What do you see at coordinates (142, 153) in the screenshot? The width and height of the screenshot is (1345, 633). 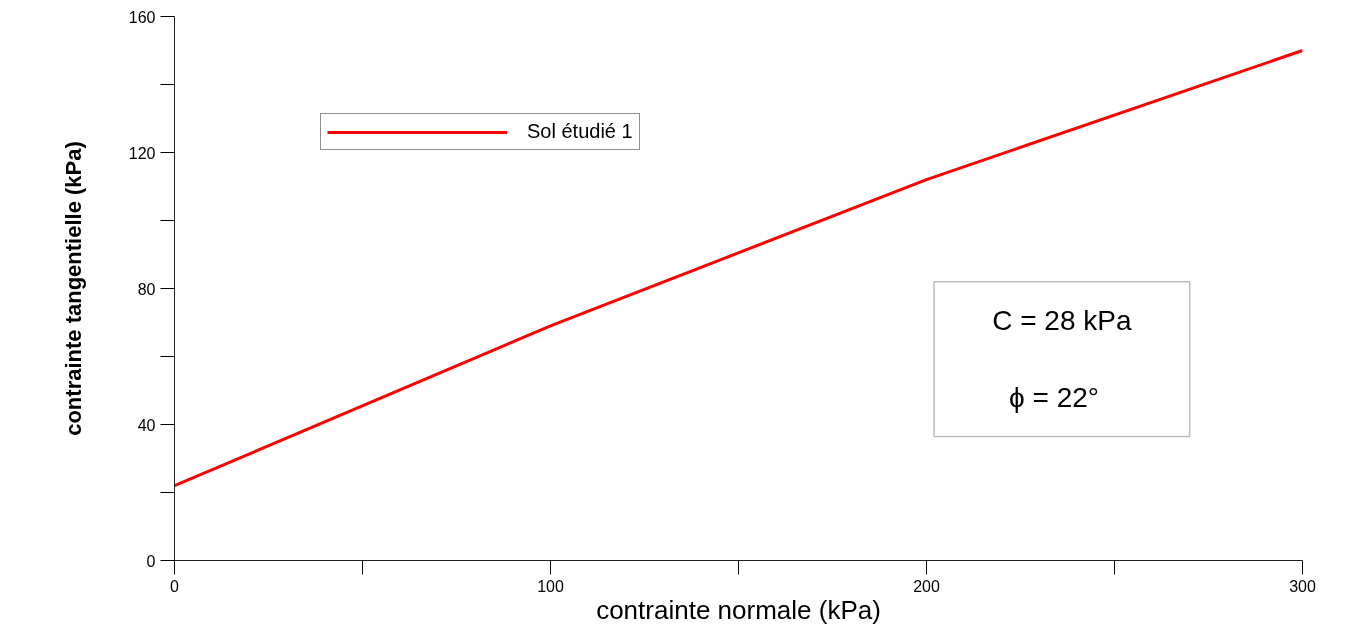 I see `y-tick-label: 120` at bounding box center [142, 153].